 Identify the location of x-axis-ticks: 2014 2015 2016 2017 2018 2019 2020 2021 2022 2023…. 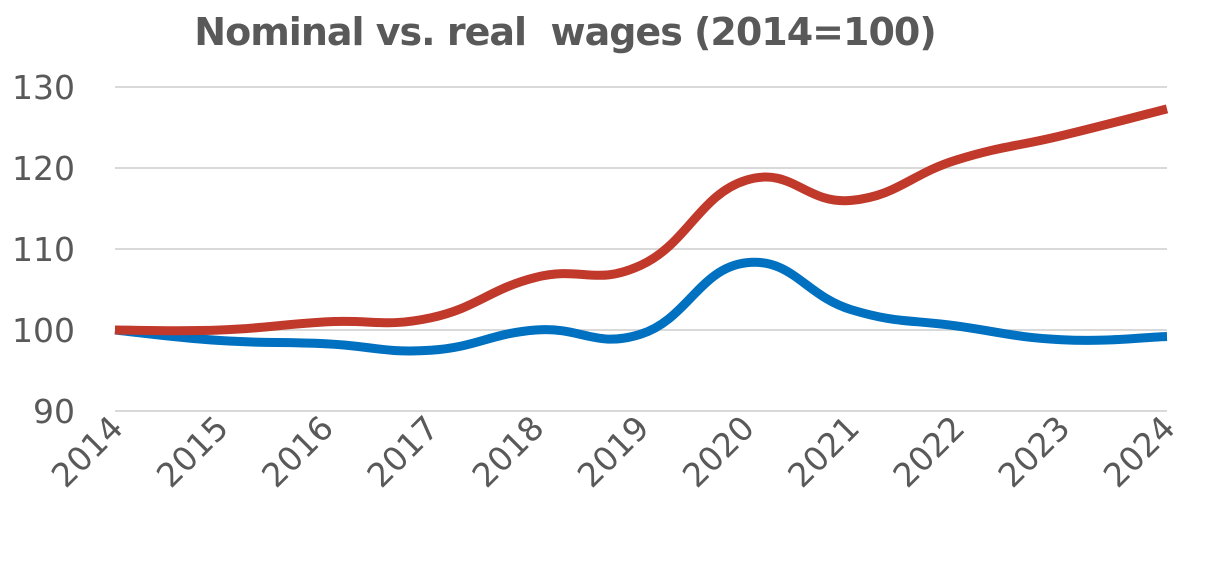
(613, 451).